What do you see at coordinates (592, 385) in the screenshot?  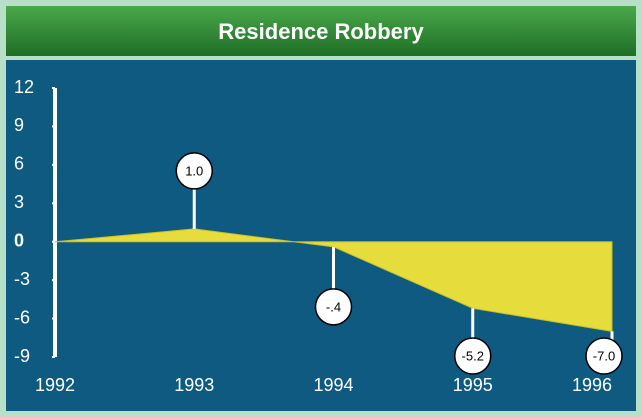 I see `x-tick-label: 1996` at bounding box center [592, 385].